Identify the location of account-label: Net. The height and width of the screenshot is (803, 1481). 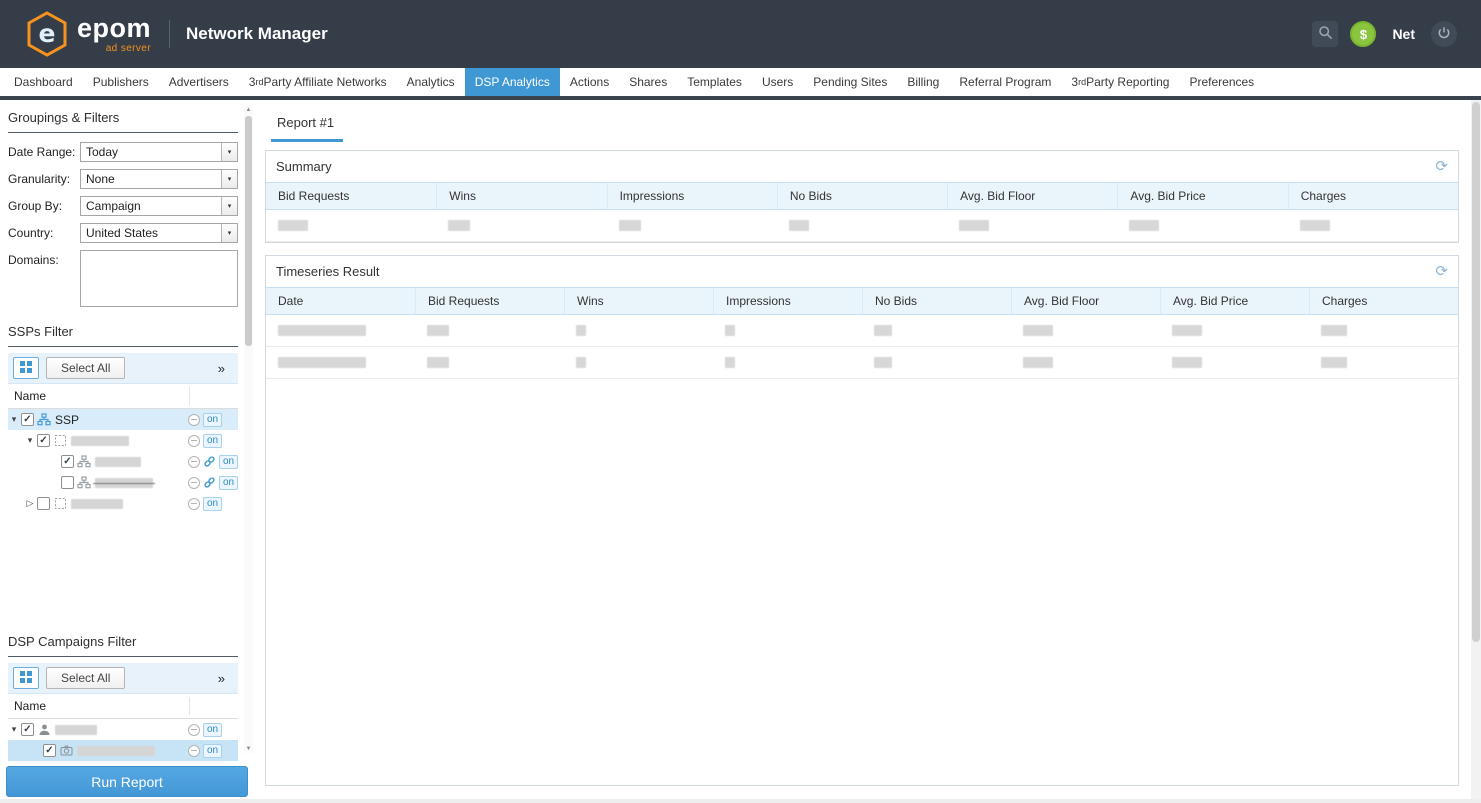
(1403, 34).